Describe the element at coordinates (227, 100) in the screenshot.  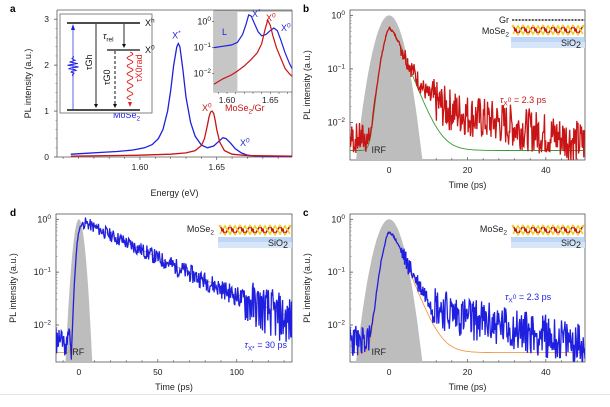
I see `inset-x-tick-label: 1.60` at that location.